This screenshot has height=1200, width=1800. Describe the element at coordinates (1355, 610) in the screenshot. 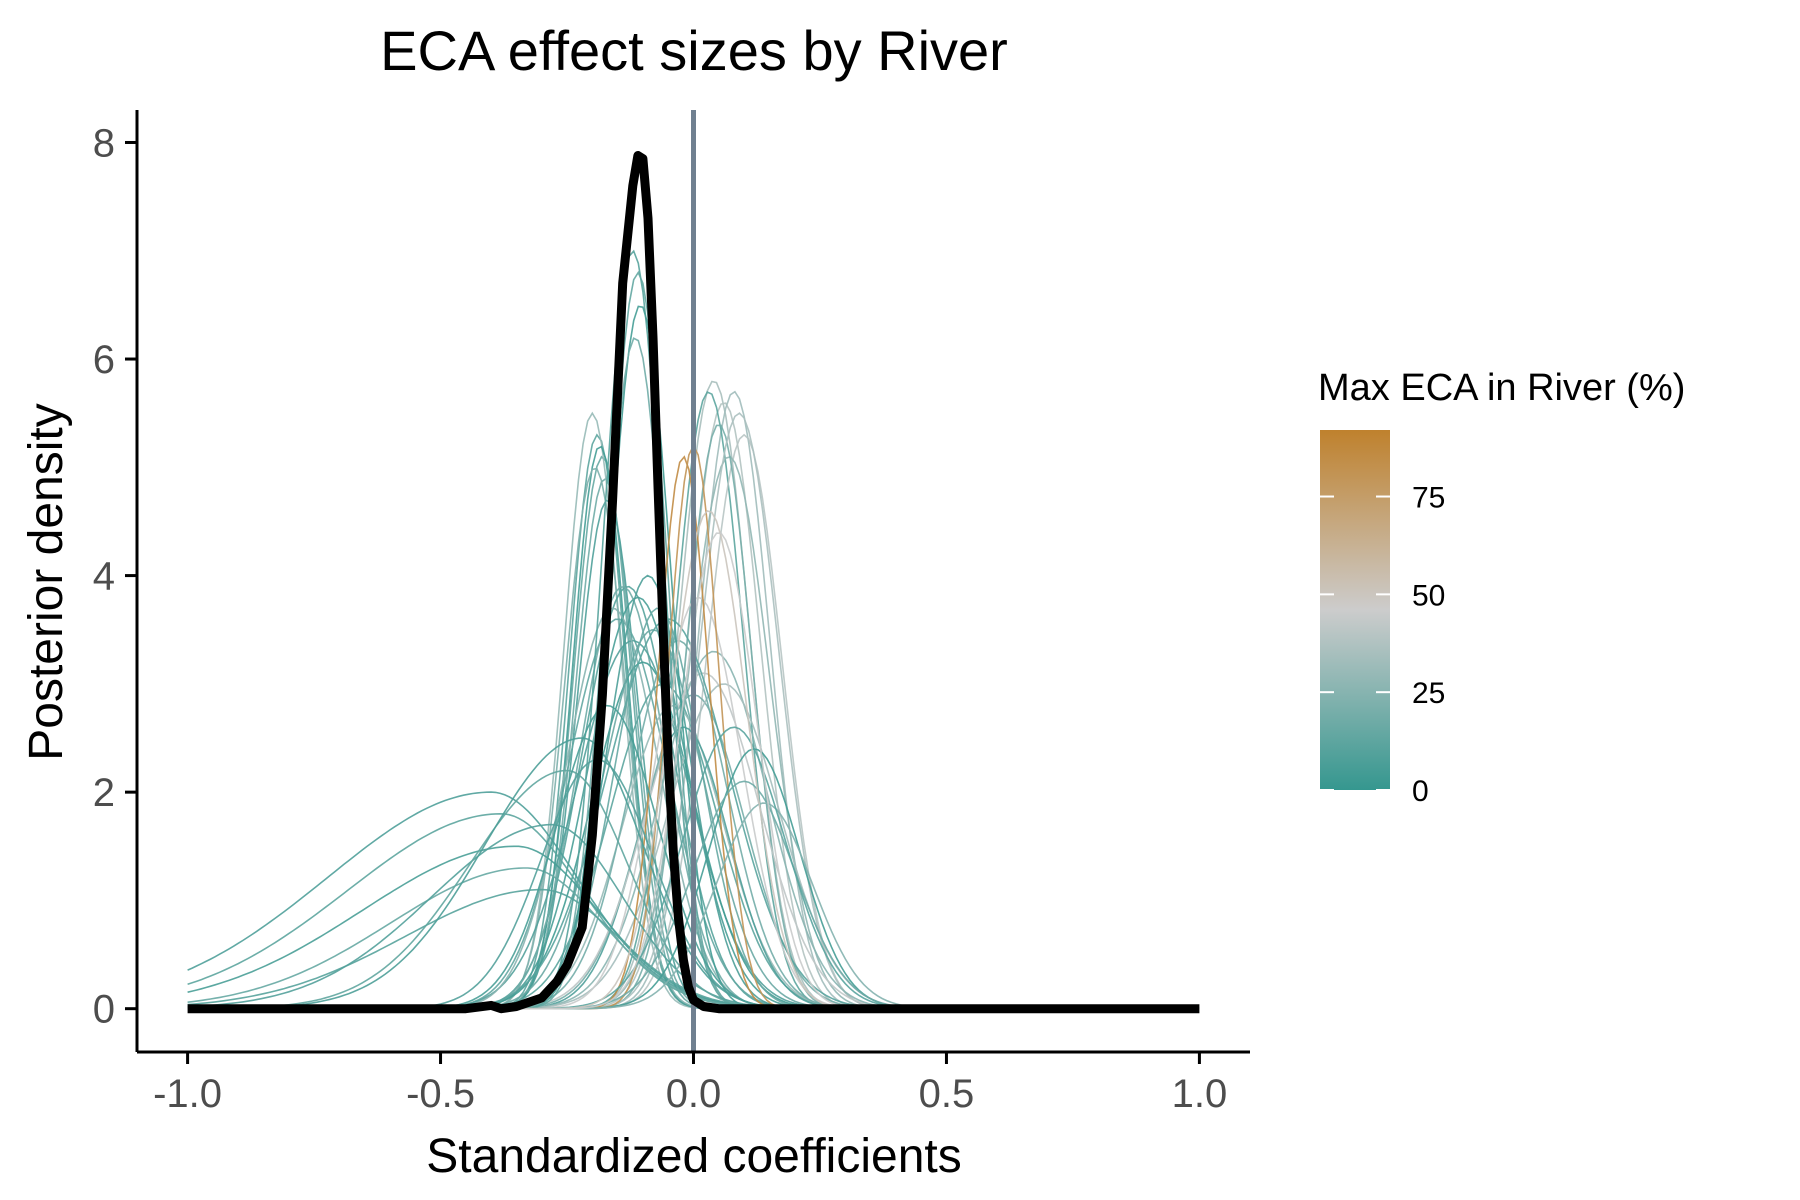

I see `legend-colorbar` at that location.